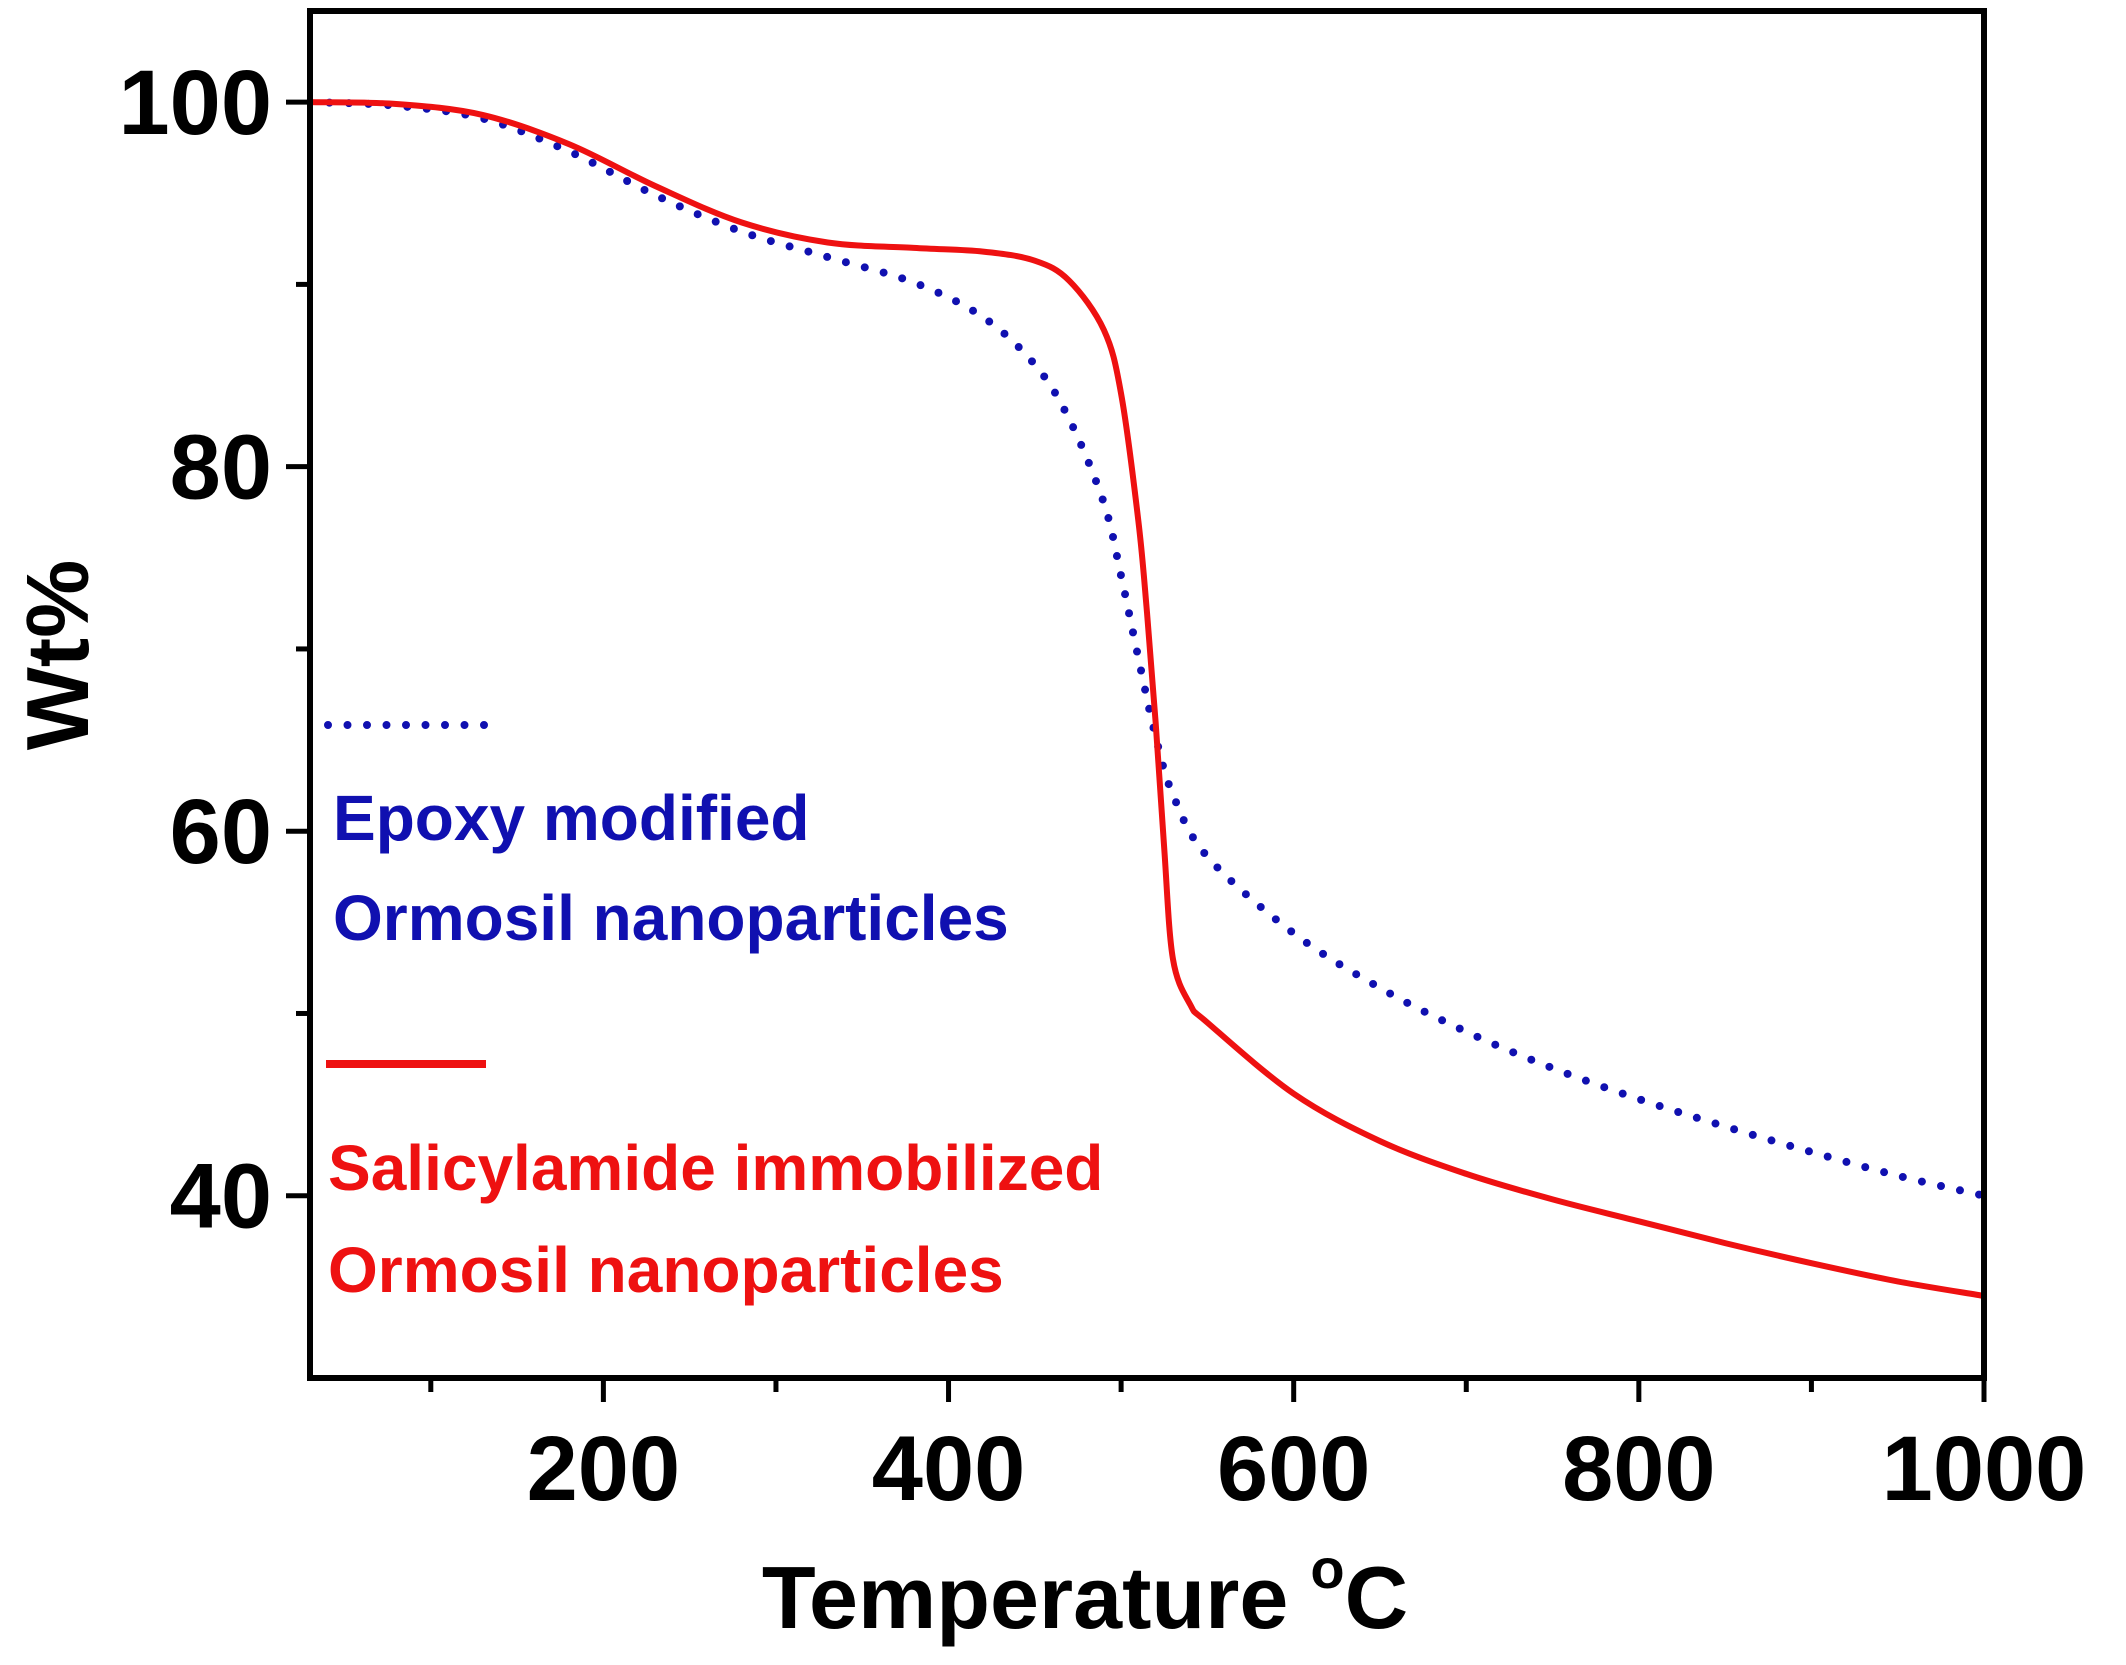 The image size is (2126, 1665). Describe the element at coordinates (949, 1469) in the screenshot. I see `x-tick-label: 400` at that location.